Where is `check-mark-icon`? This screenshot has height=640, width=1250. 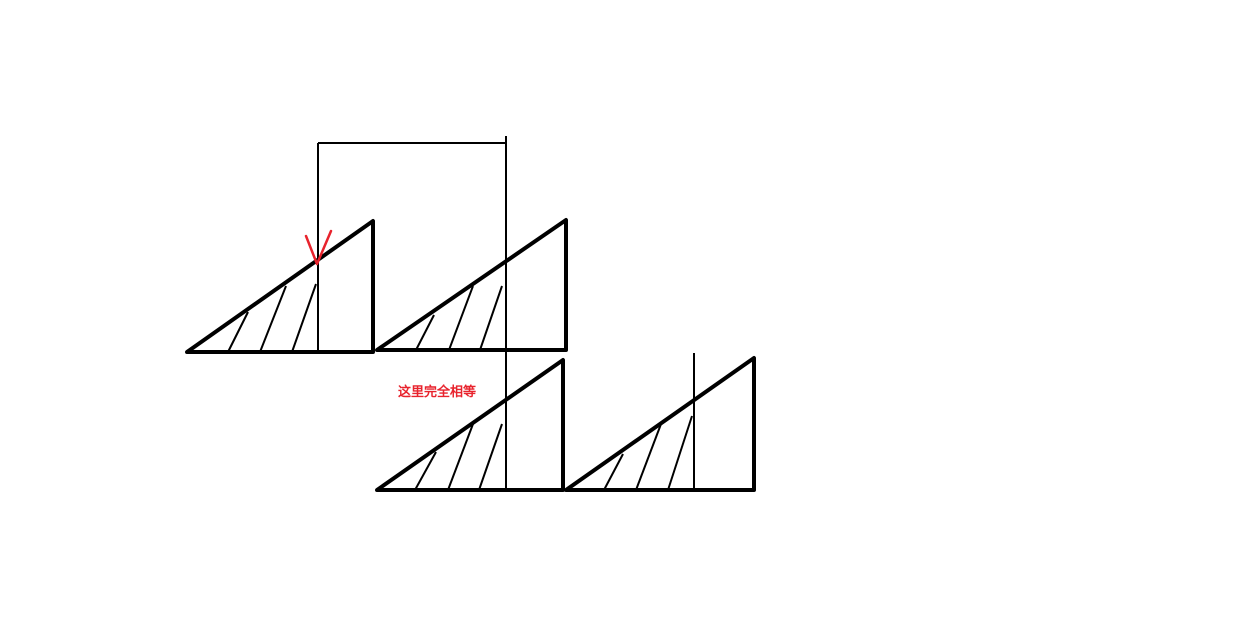 check-mark-icon is located at coordinates (318, 247).